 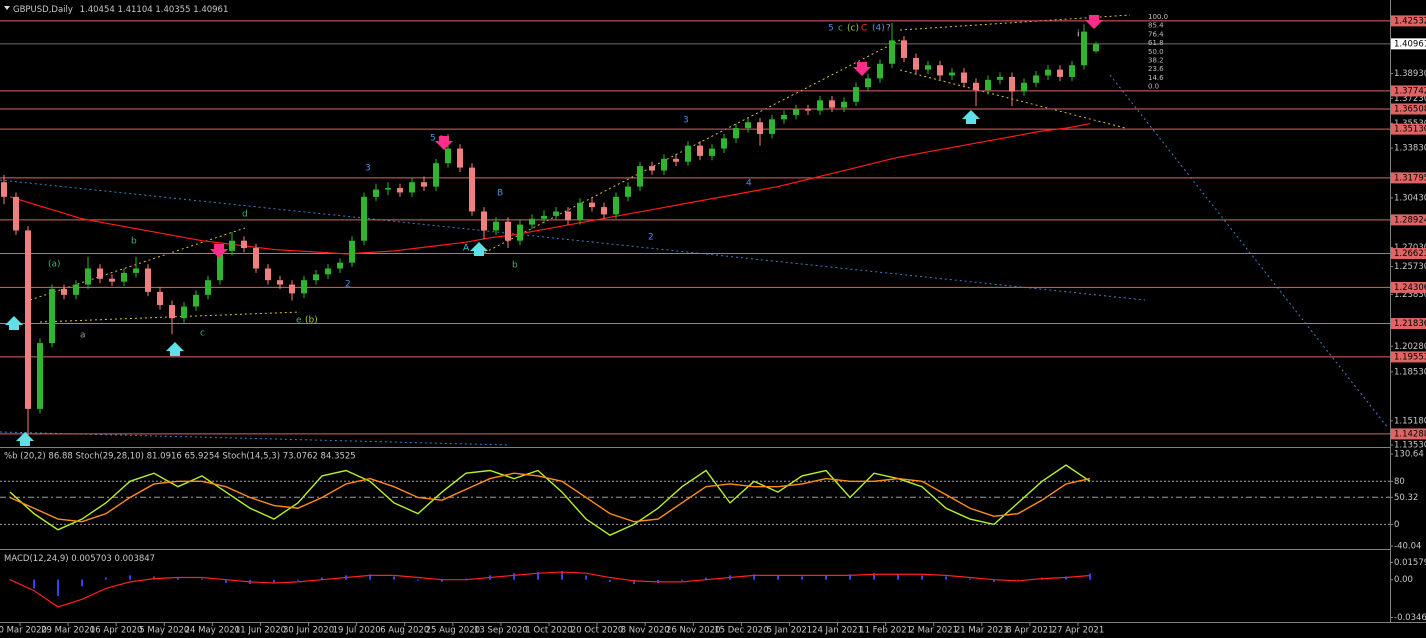 I want to click on wave-label: B, so click(x=500, y=194).